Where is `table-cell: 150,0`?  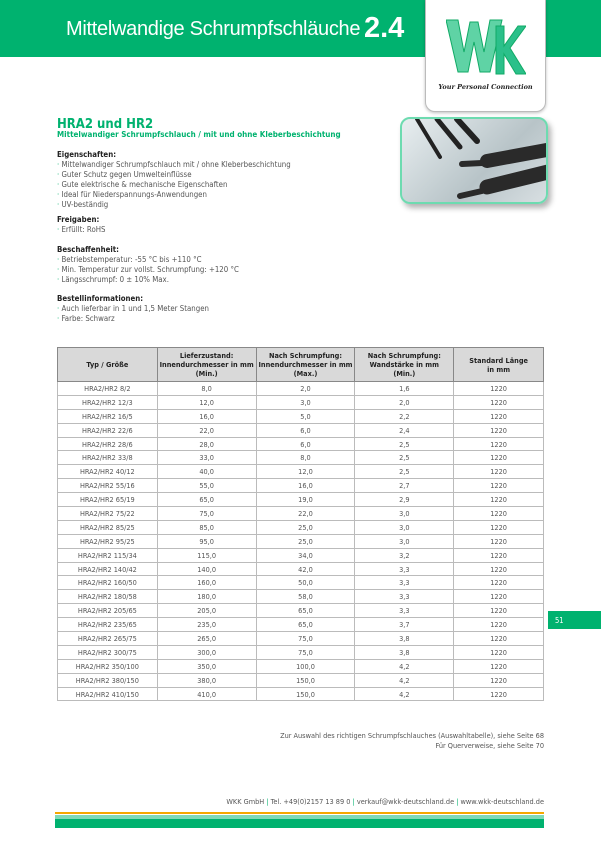 table-cell: 150,0 is located at coordinates (305, 694).